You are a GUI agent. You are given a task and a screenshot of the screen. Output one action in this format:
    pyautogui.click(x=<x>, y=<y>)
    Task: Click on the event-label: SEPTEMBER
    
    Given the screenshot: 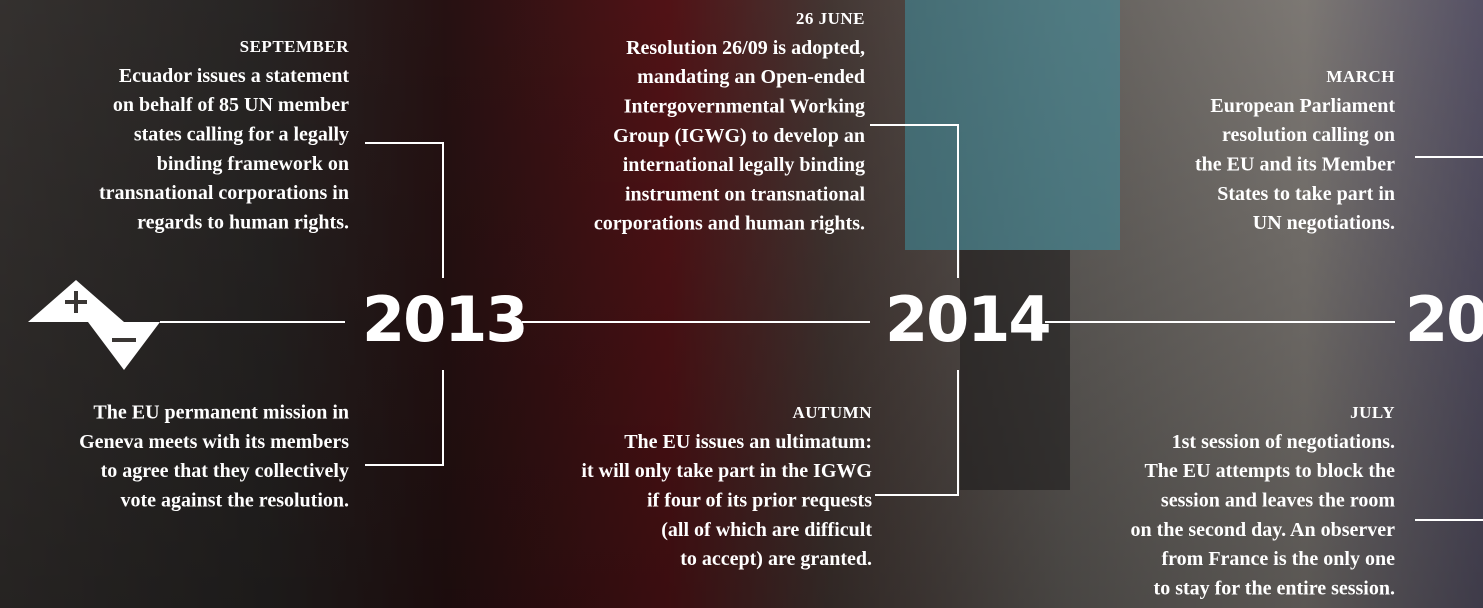 What is the action you would take?
    pyautogui.click(x=295, y=46)
    